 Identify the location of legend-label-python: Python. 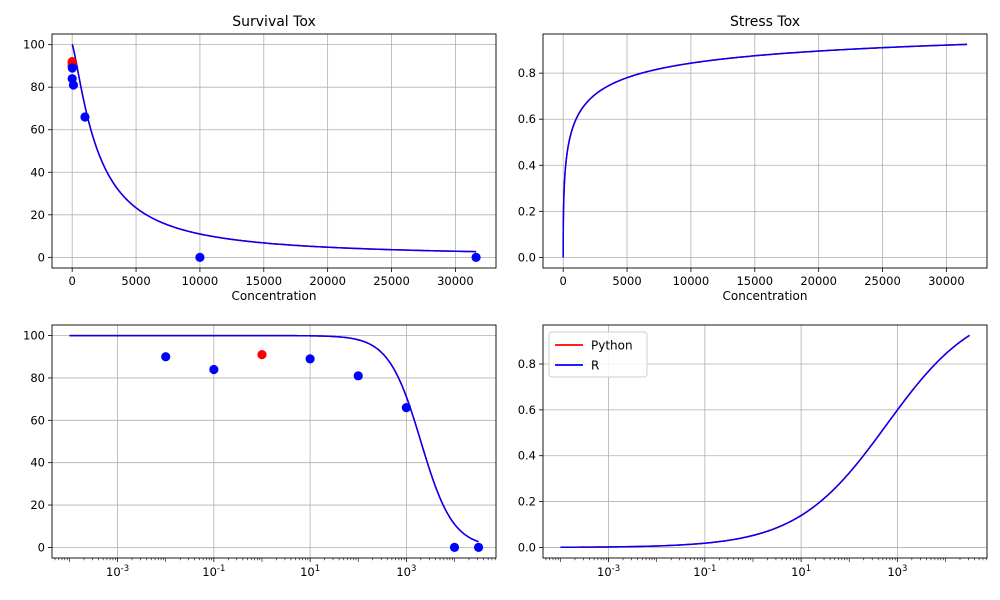
(612, 346).